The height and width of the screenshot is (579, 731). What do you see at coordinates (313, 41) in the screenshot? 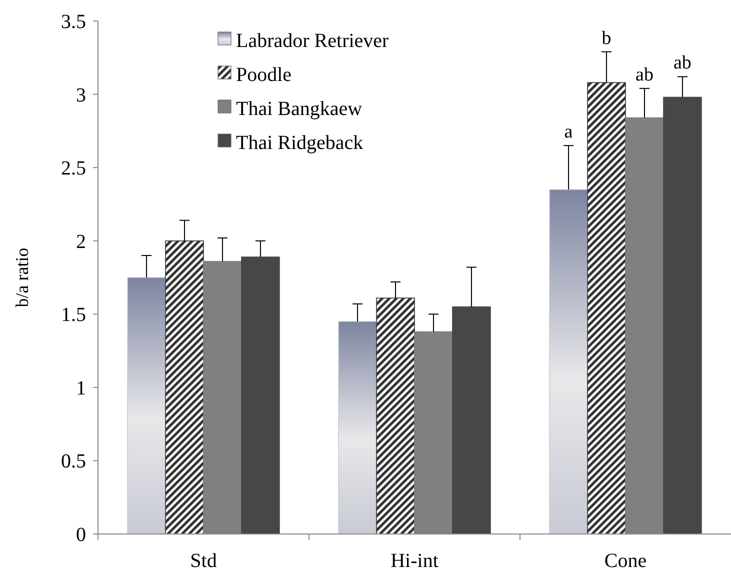
I see `legend-label: Labrador Retriever` at bounding box center [313, 41].